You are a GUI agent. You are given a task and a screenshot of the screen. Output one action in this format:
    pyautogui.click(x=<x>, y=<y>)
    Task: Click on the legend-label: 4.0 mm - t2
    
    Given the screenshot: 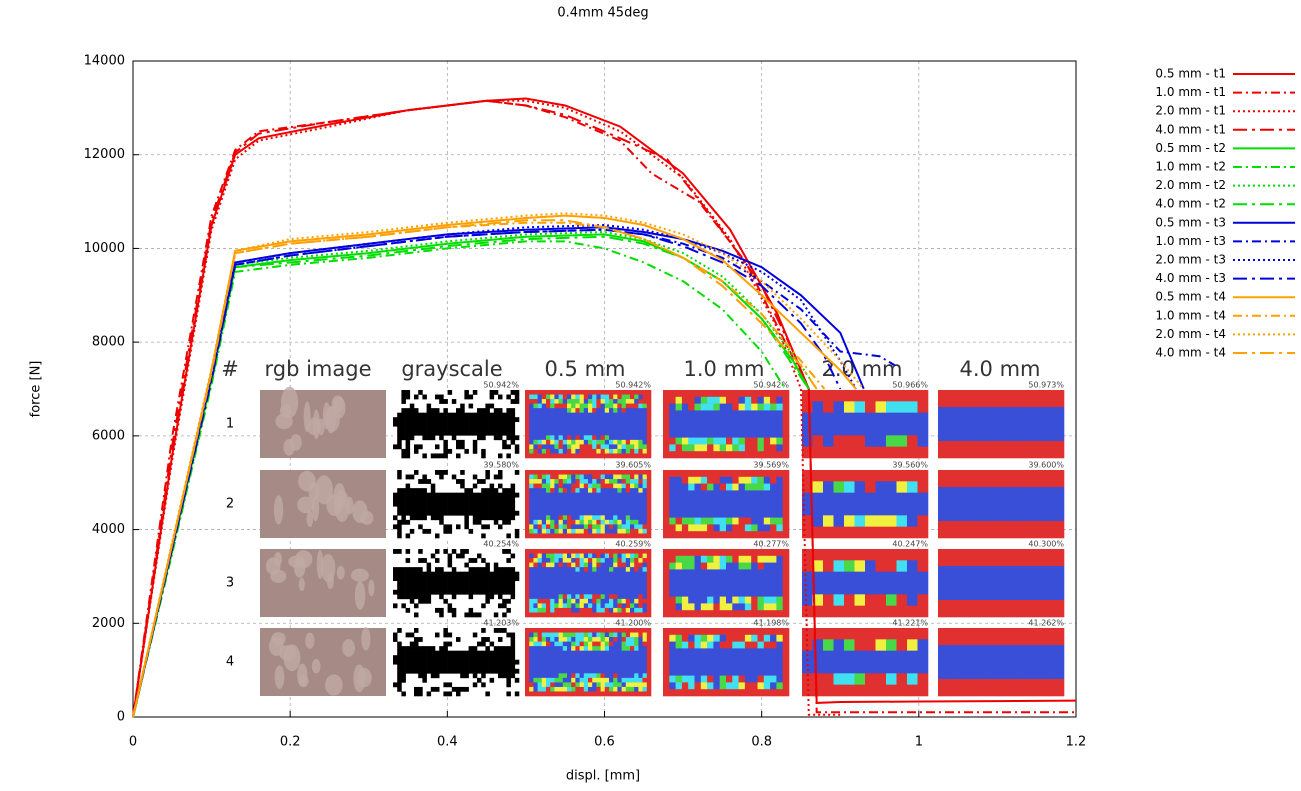 What is the action you would take?
    pyautogui.click(x=1190, y=204)
    